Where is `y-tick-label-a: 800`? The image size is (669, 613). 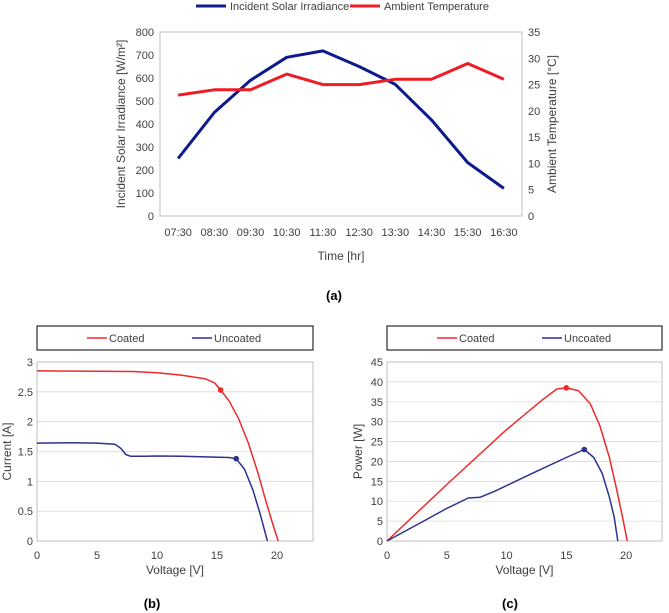
y-tick-label-a: 800 is located at coordinates (145, 33).